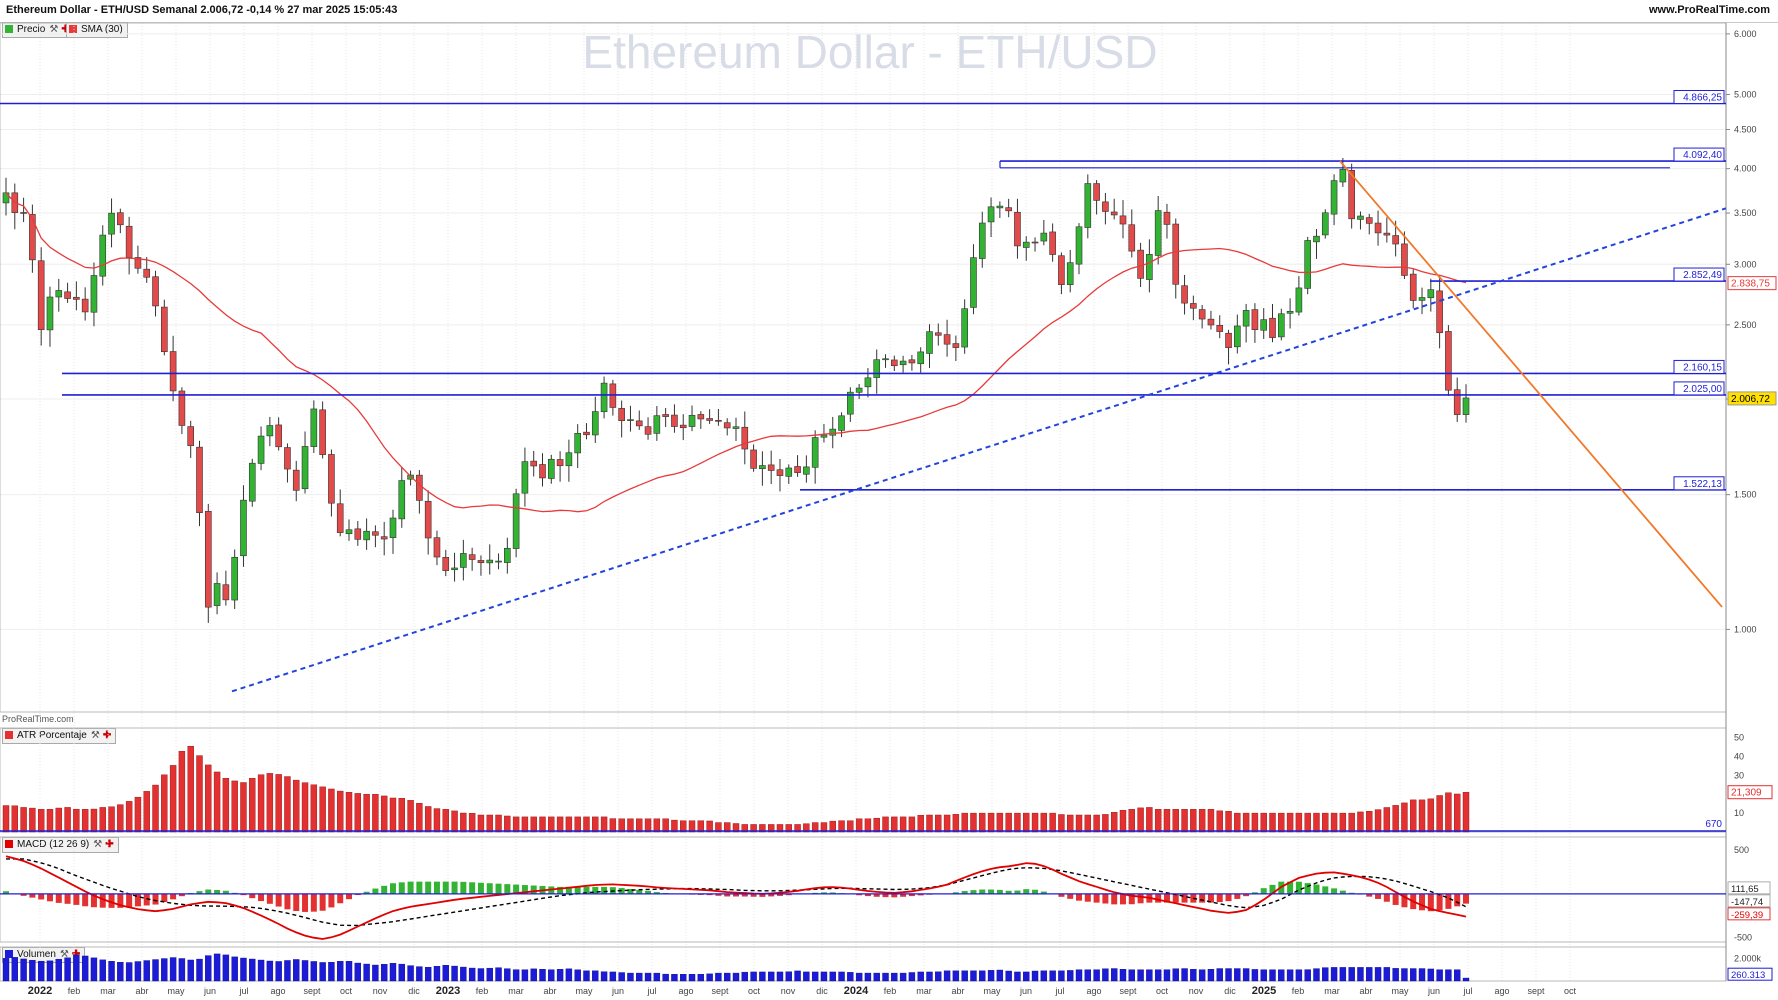  What do you see at coordinates (60, 845) in the screenshot?
I see `legend-macd: MACD (12 26 9) ⚒ ✚` at bounding box center [60, 845].